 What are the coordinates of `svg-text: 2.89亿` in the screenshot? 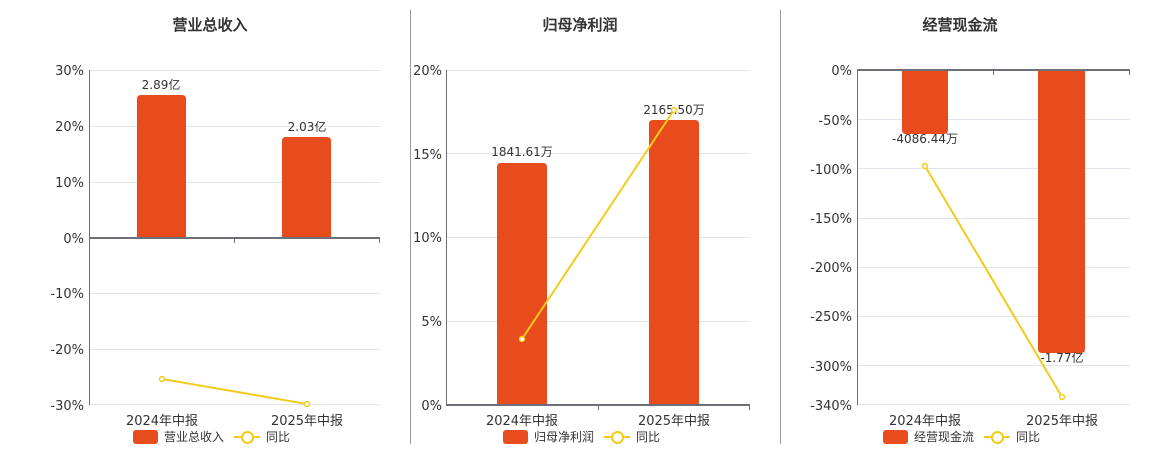 It's located at (161, 84).